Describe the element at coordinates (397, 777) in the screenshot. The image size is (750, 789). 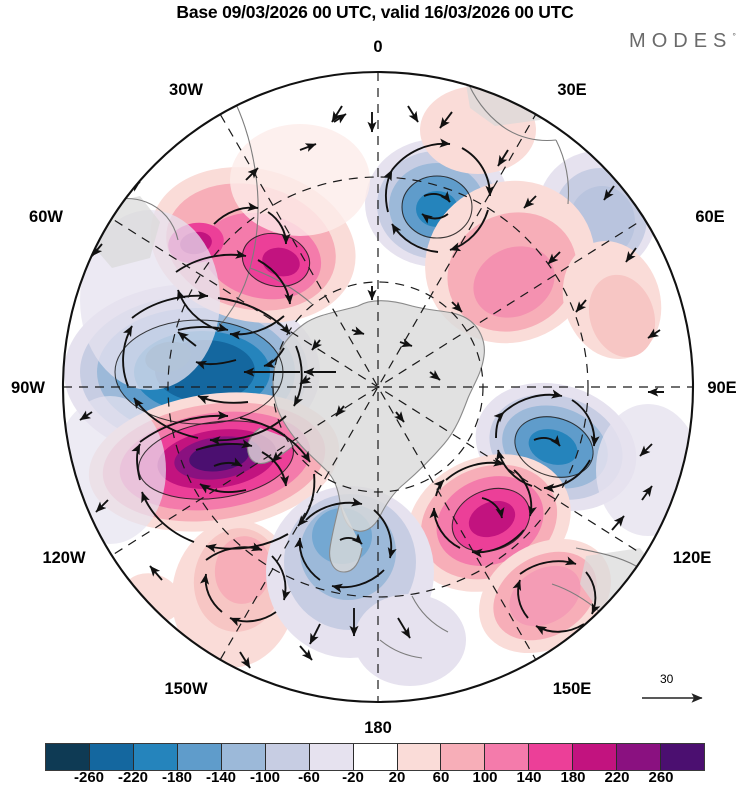
I see `colorbar-tick-7: 20` at that location.